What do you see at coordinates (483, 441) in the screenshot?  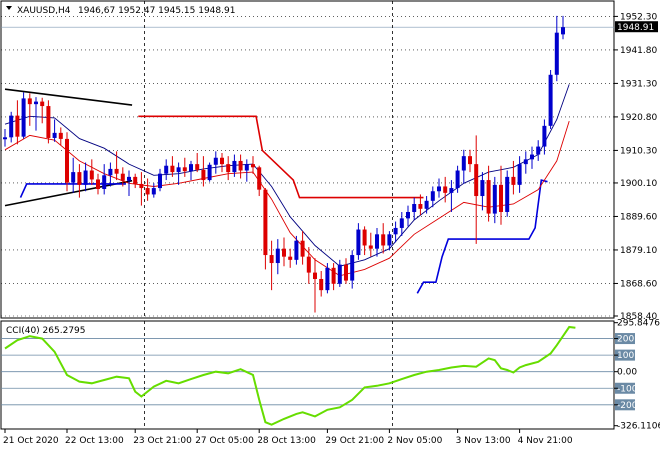 I see `time-tick-label: 3 Nov 13:00` at bounding box center [483, 441].